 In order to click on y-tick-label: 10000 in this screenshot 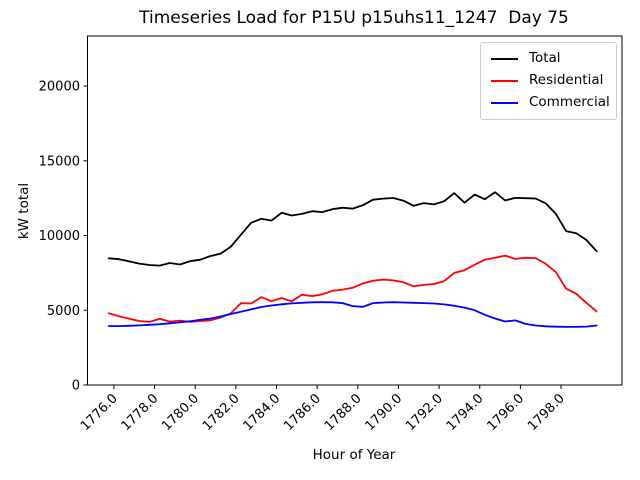, I will do `click(59, 236)`.